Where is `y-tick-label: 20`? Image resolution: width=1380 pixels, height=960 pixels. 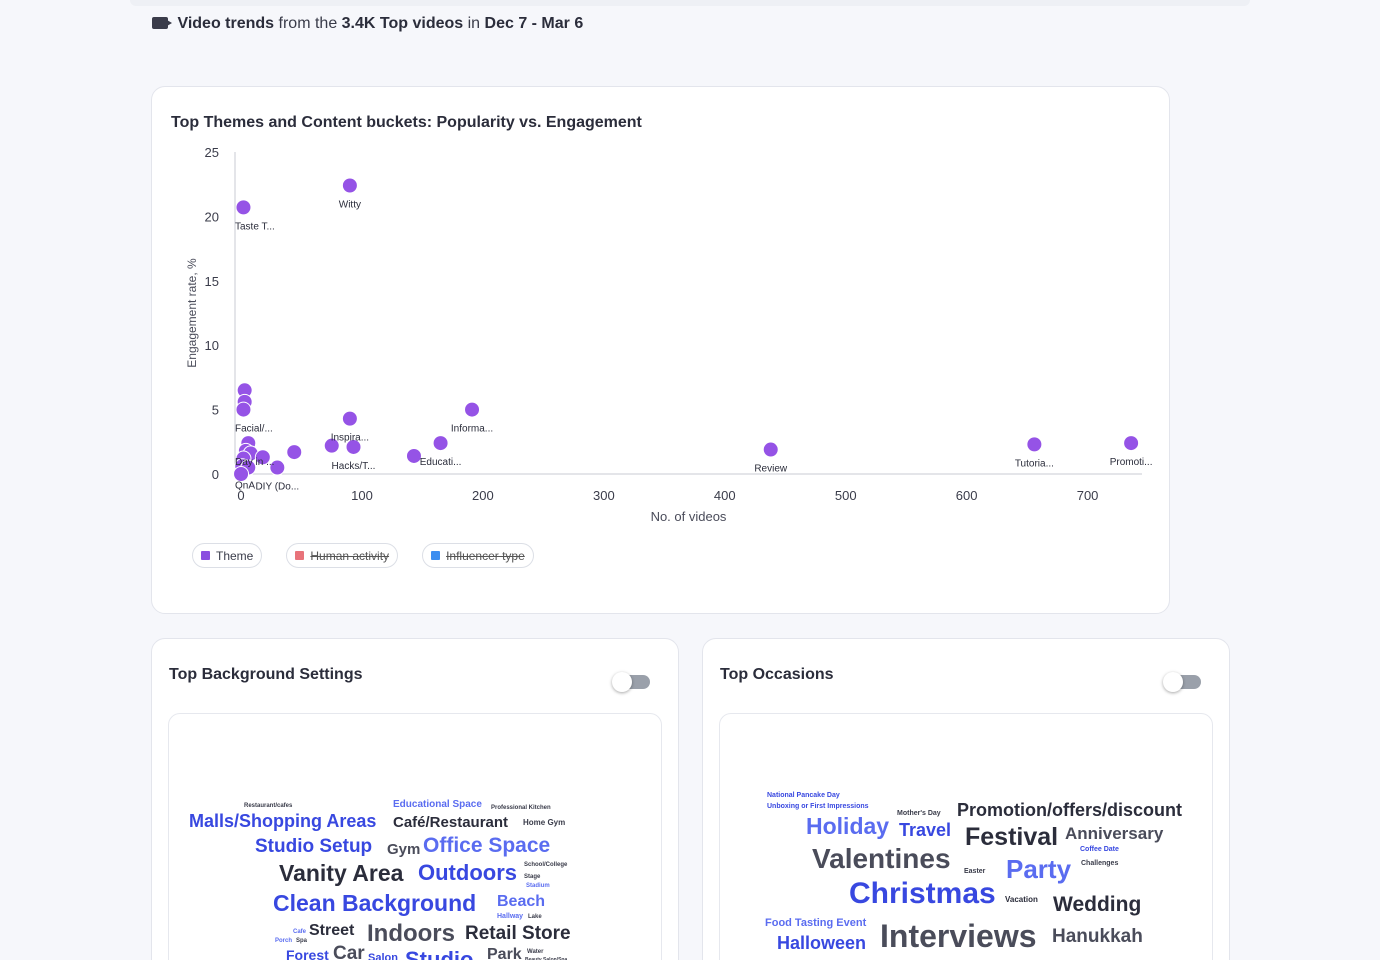
y-tick-label: 20 is located at coordinates (212, 216).